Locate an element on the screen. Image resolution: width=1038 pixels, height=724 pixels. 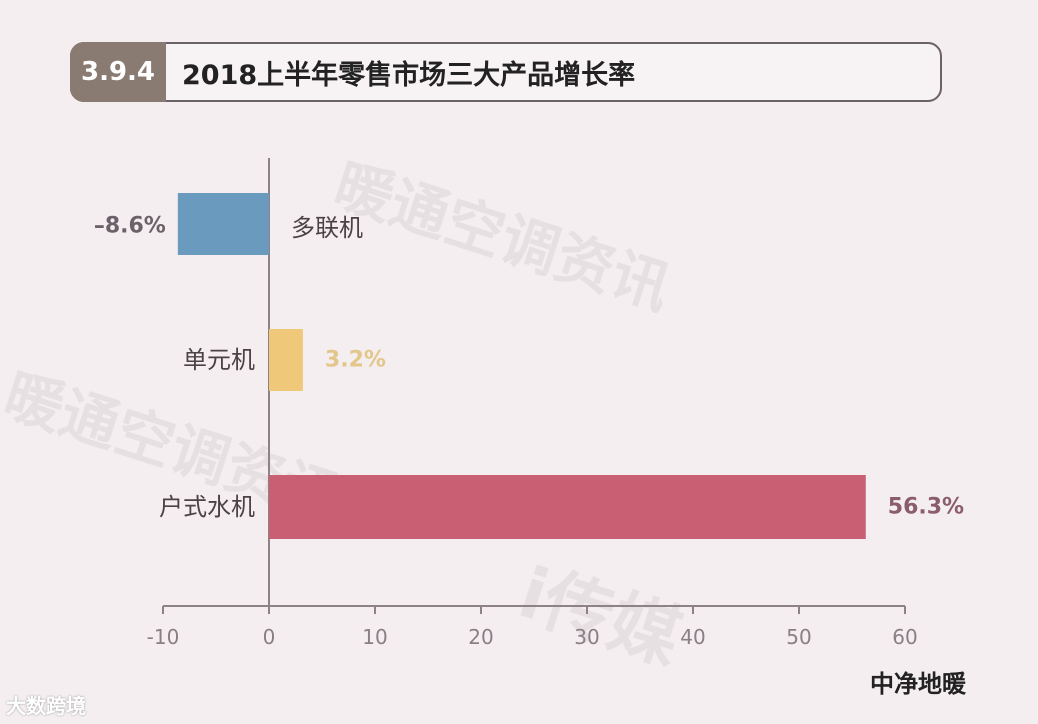
data-label: –8.6% is located at coordinates (130, 226).